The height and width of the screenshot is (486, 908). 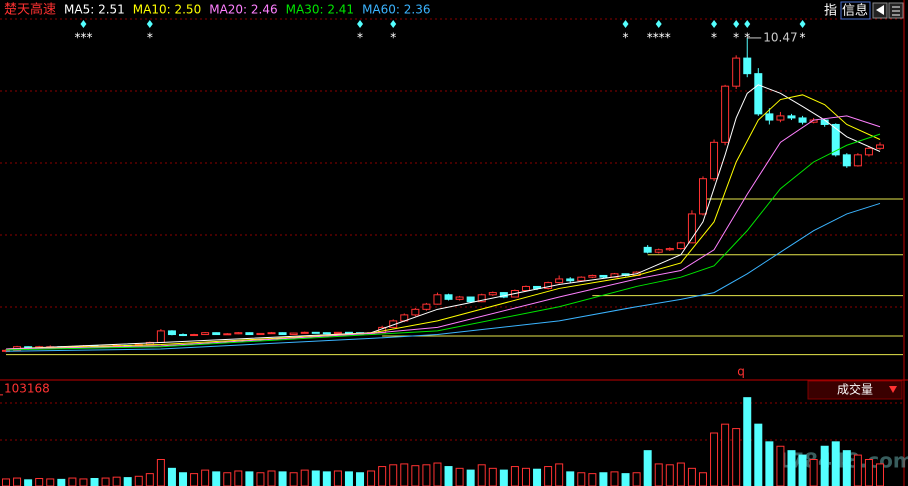 I want to click on index-button: 指, so click(x=830, y=11).